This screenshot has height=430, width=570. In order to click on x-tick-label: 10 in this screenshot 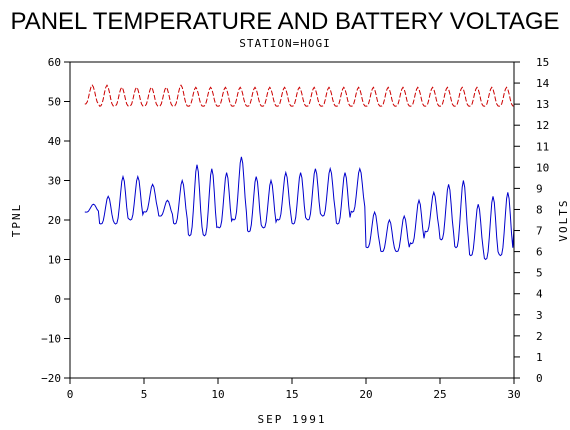, I will do `click(217, 394)`.